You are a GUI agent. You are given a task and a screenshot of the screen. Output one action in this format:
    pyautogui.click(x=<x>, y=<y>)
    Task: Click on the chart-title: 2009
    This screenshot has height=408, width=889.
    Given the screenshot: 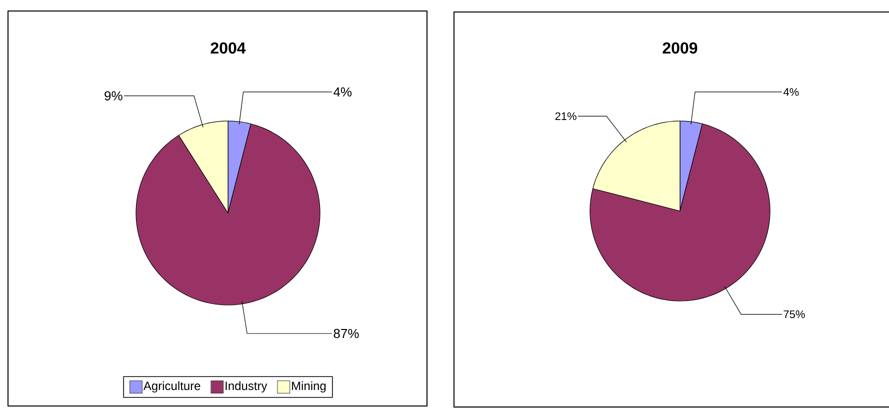 What is the action you would take?
    pyautogui.click(x=680, y=48)
    